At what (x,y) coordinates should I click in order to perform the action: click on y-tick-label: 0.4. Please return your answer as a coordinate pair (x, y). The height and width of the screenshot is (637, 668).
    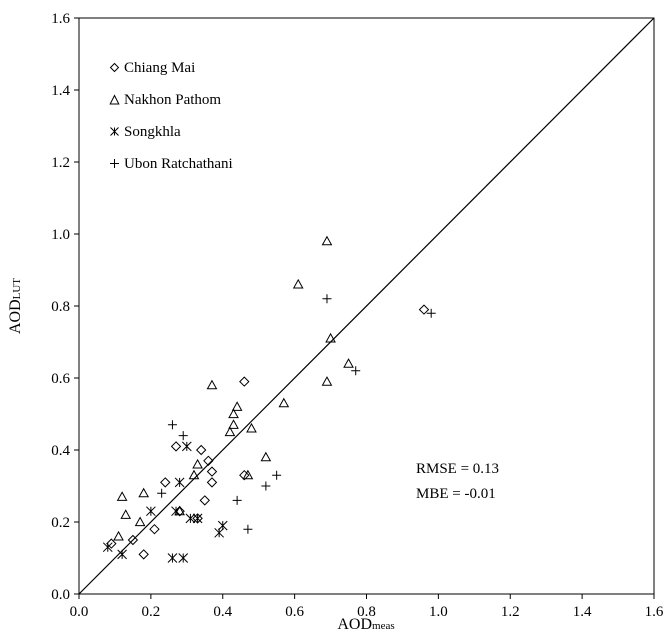
    Looking at the image, I should click on (60, 451).